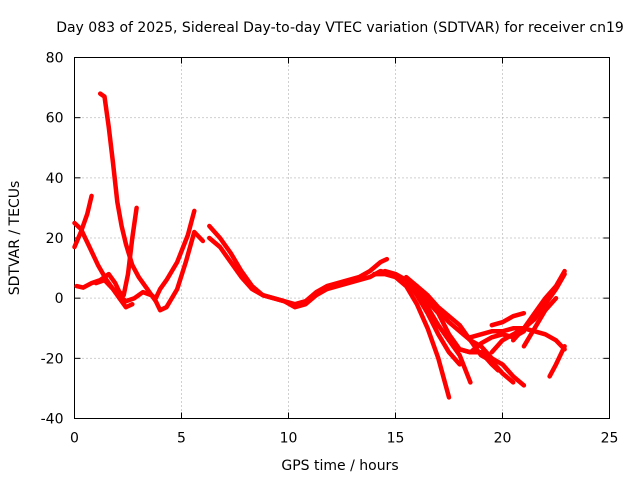 The height and width of the screenshot is (480, 640). What do you see at coordinates (55, 119) in the screenshot?
I see `y-tick-label: 60` at bounding box center [55, 119].